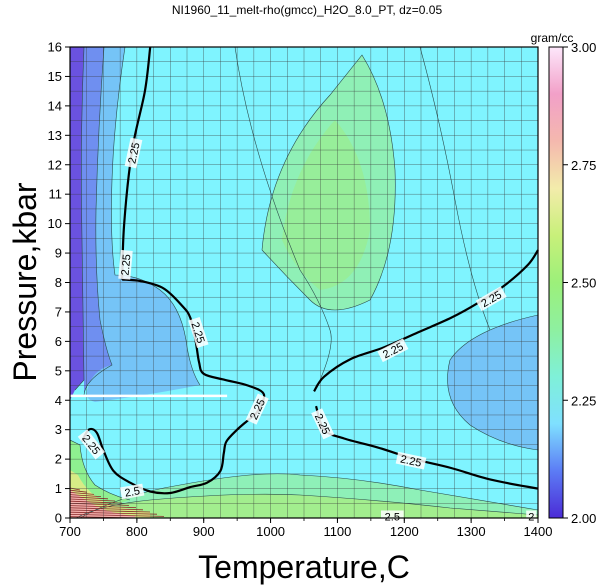 This screenshot has height=587, width=608. I want to click on region-light-blue-right, so click(492, 382).